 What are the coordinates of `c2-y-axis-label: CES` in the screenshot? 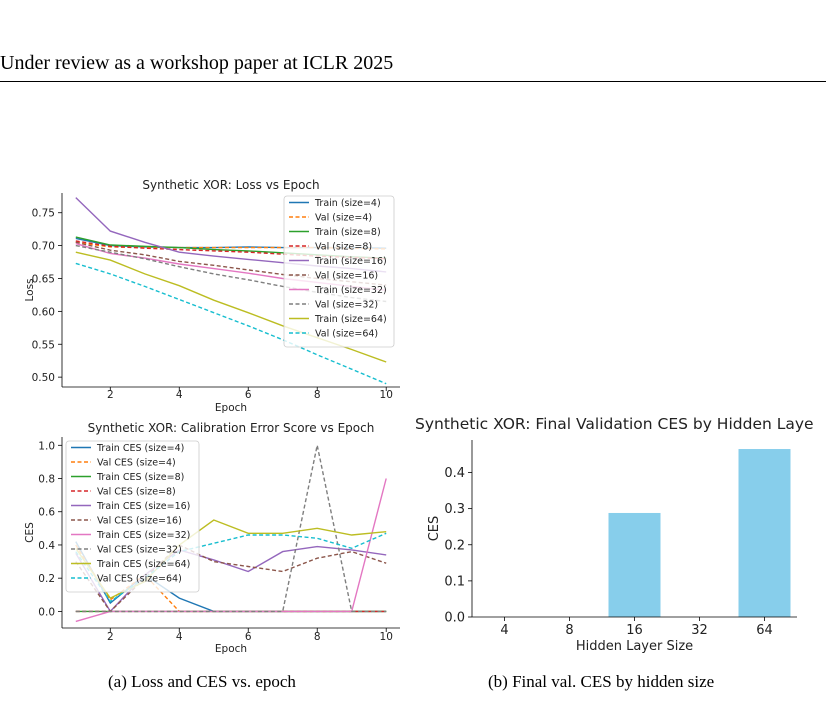 It's located at (434, 529).